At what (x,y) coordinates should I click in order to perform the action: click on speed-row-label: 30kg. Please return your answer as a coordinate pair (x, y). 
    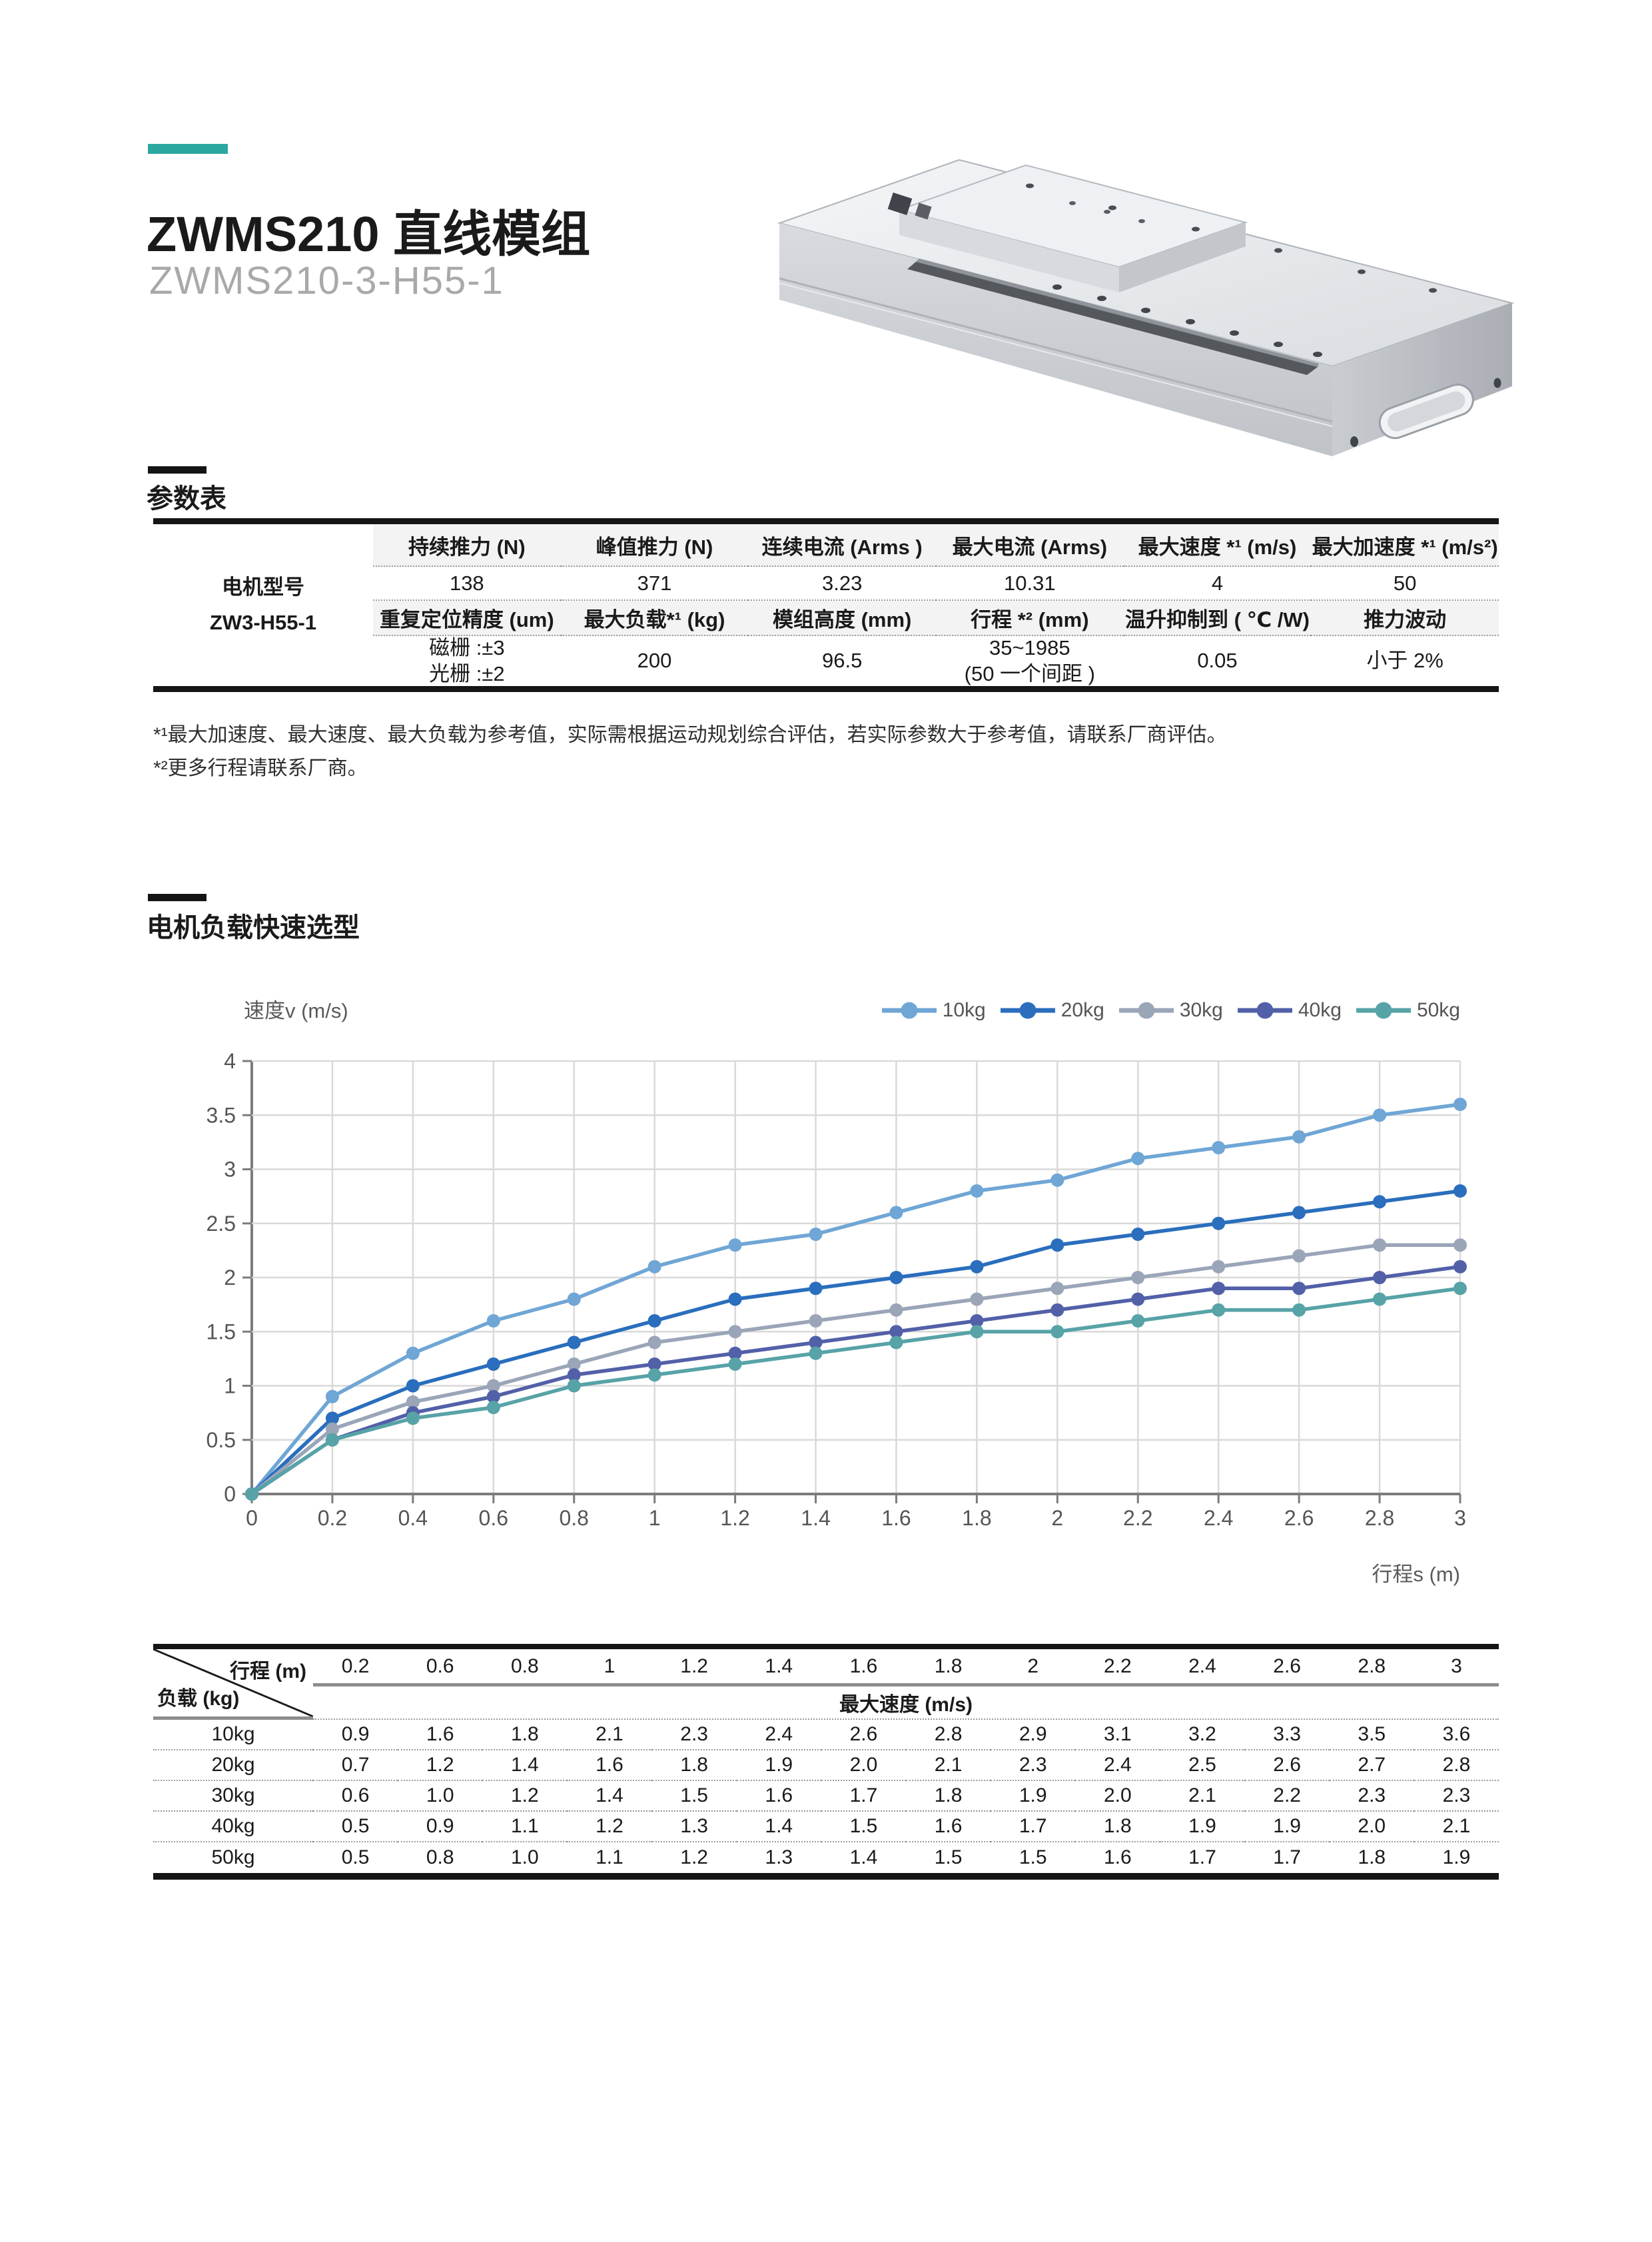
    Looking at the image, I should click on (233, 1796).